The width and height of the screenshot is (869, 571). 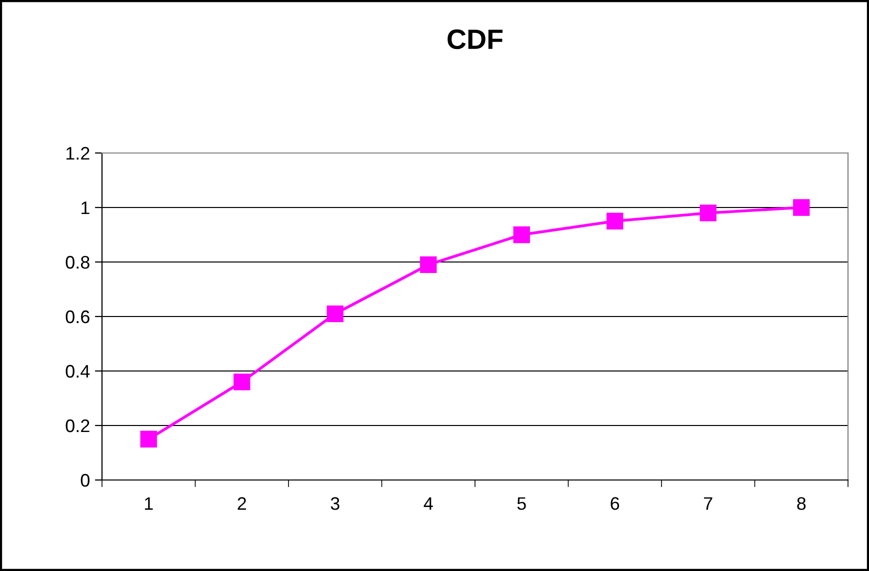 What do you see at coordinates (148, 503) in the screenshot?
I see `x-tick-label: 1` at bounding box center [148, 503].